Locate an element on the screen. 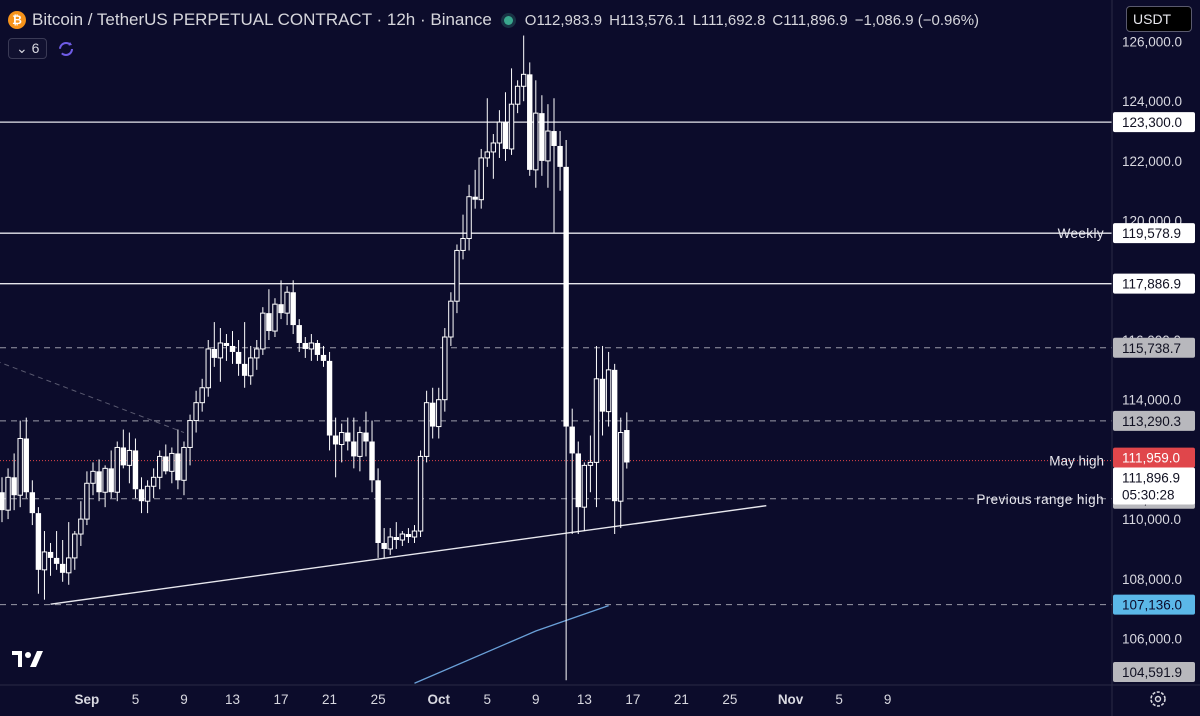  ohlc-high: H113,576.1 is located at coordinates (647, 20).